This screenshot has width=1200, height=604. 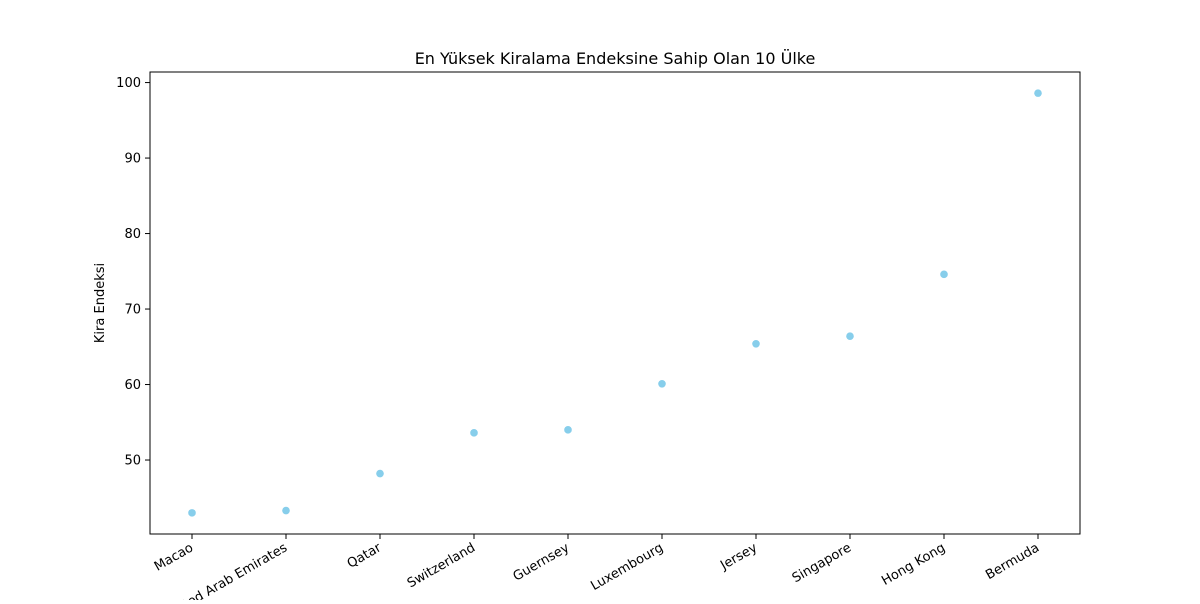 What do you see at coordinates (365, 556) in the screenshot?
I see `x-tick-label: Qatar` at bounding box center [365, 556].